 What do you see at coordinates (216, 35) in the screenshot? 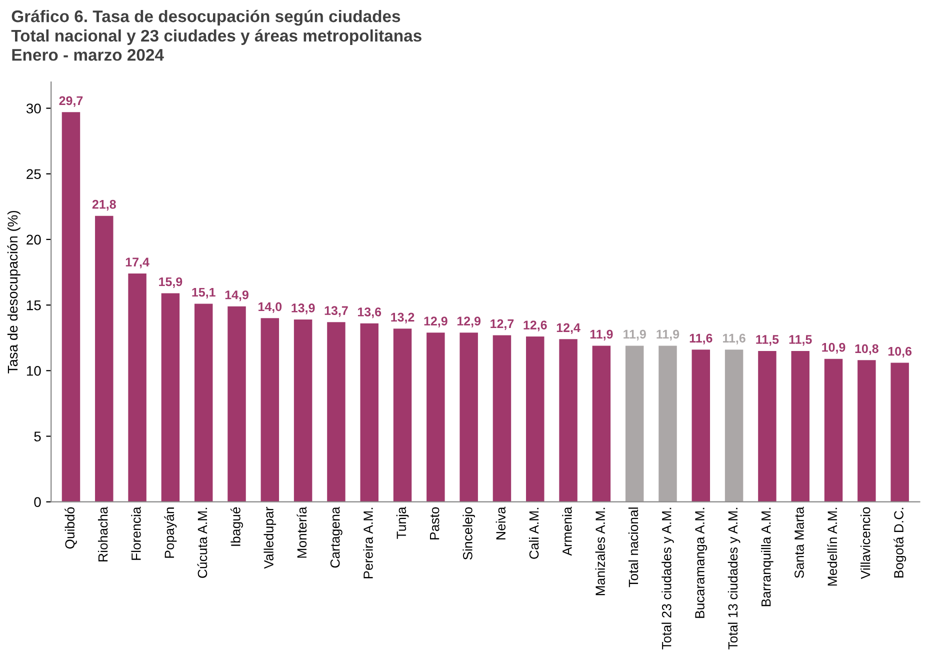
I see `chart-title: Gráfico 6. Tasa de desocupación según ciudades Total nacional y 23 ciudades y áreas metropolitanas Enero - marzo 2024` at bounding box center [216, 35].